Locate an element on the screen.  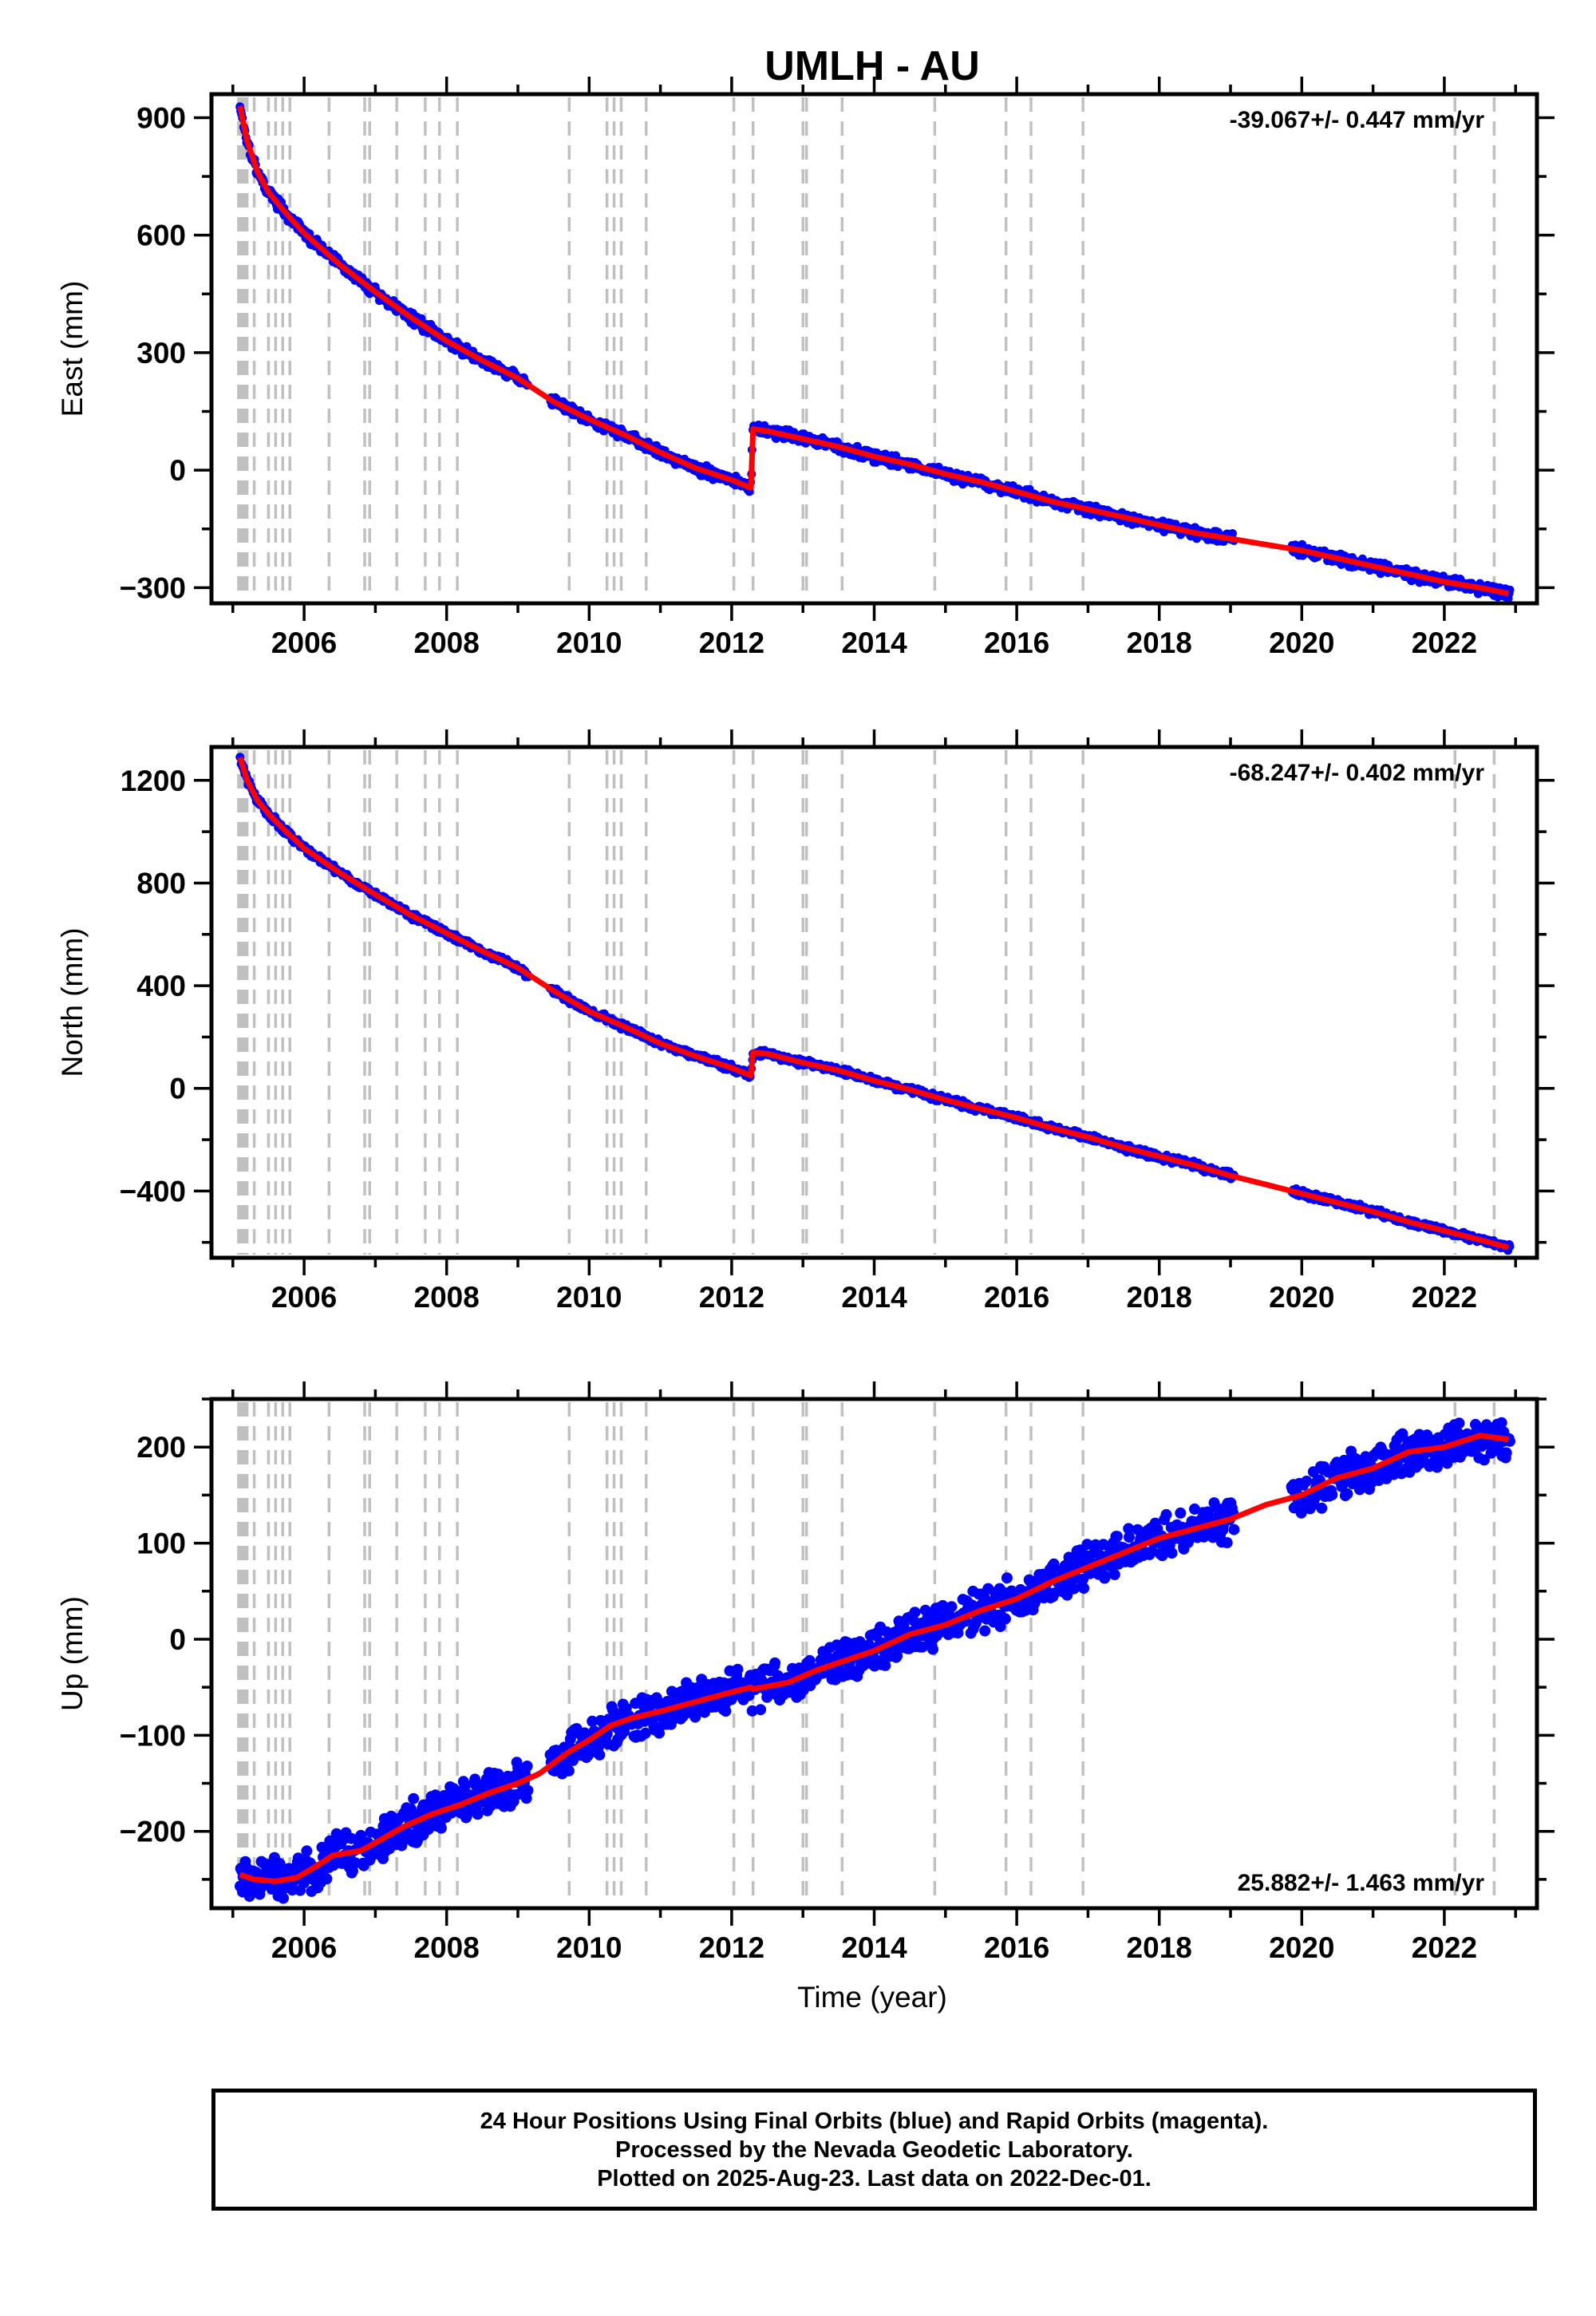
east-y-tick-label: 900 is located at coordinates (161, 117).